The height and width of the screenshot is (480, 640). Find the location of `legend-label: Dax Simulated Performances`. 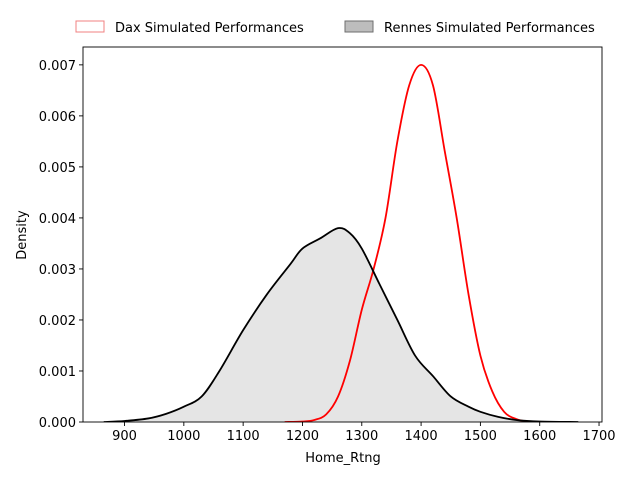

legend-label: Dax Simulated Performances is located at coordinates (209, 28).